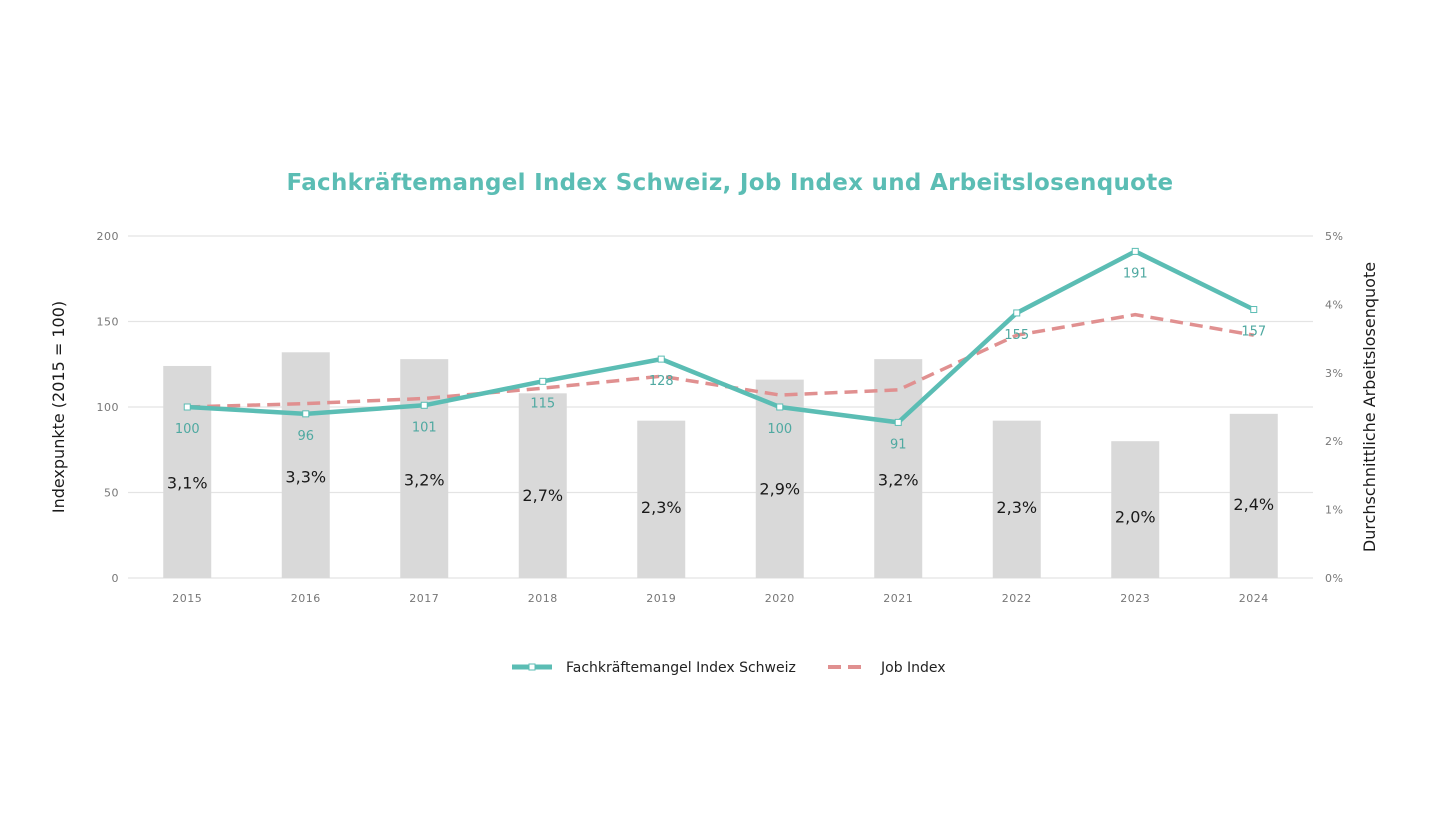  Describe the element at coordinates (1254, 598) in the screenshot. I see `x-tick-label: 2024` at that location.